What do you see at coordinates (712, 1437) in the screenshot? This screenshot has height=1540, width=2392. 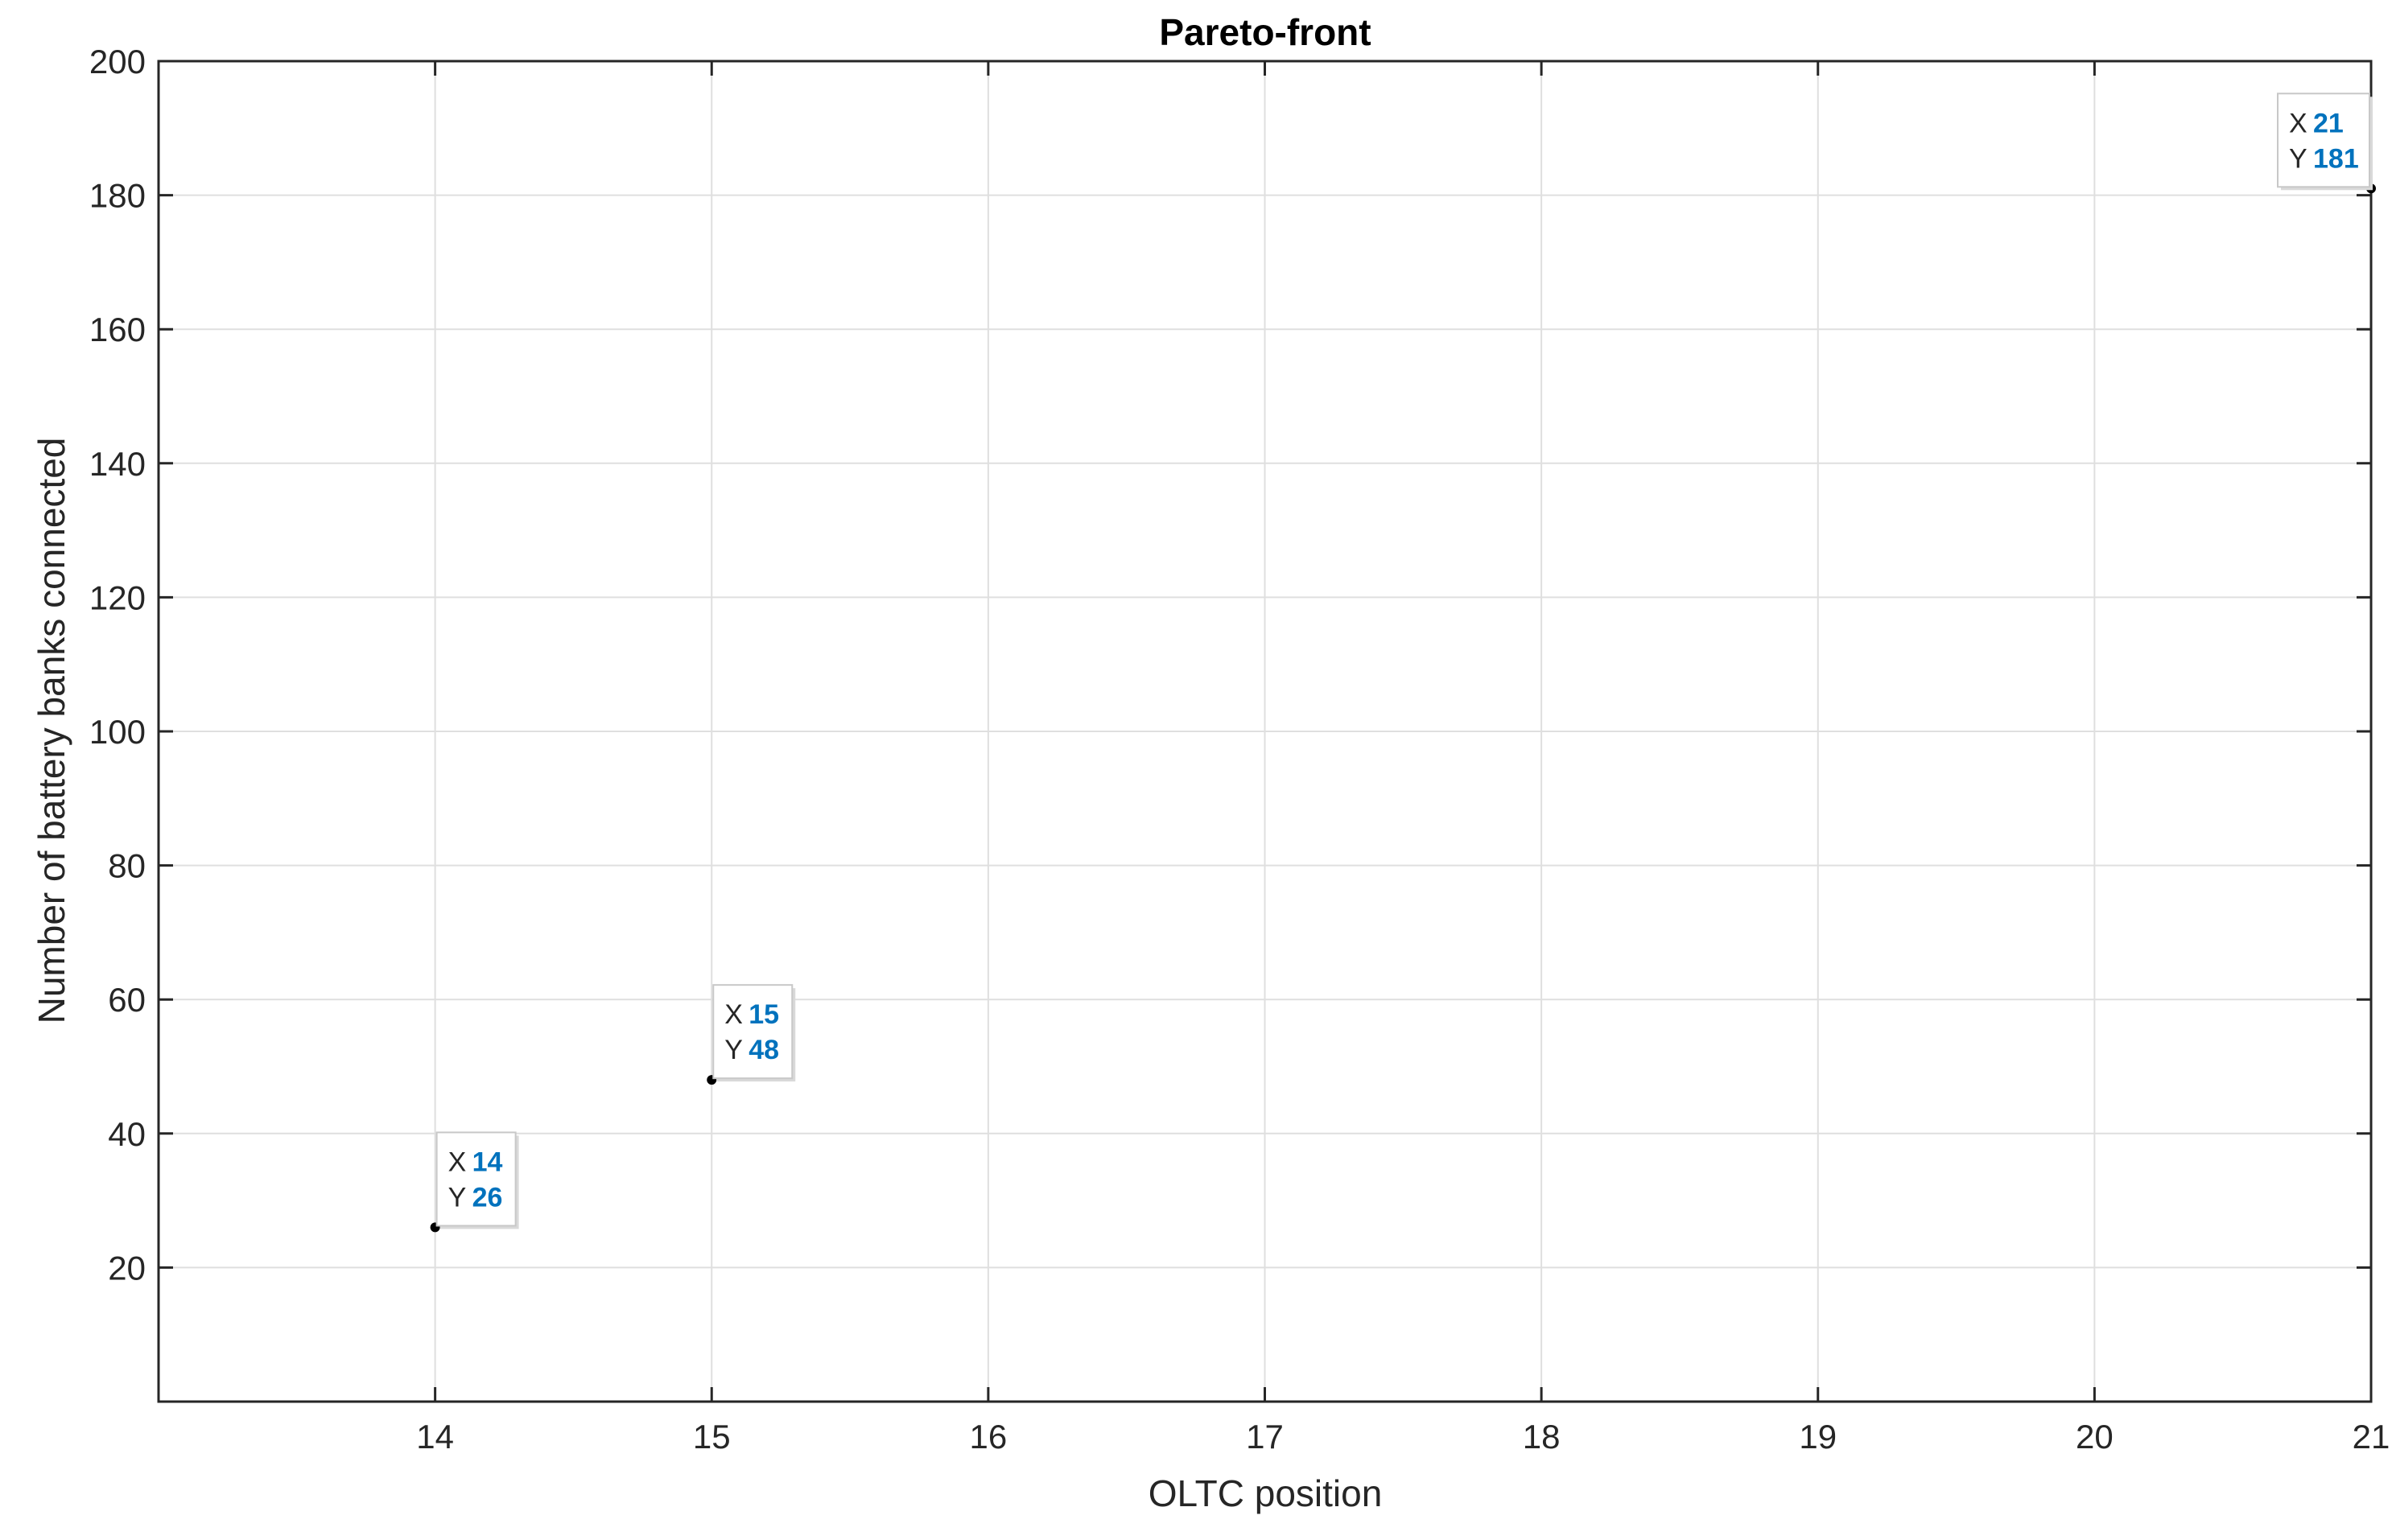 I see `x-tick-label: 15` at bounding box center [712, 1437].